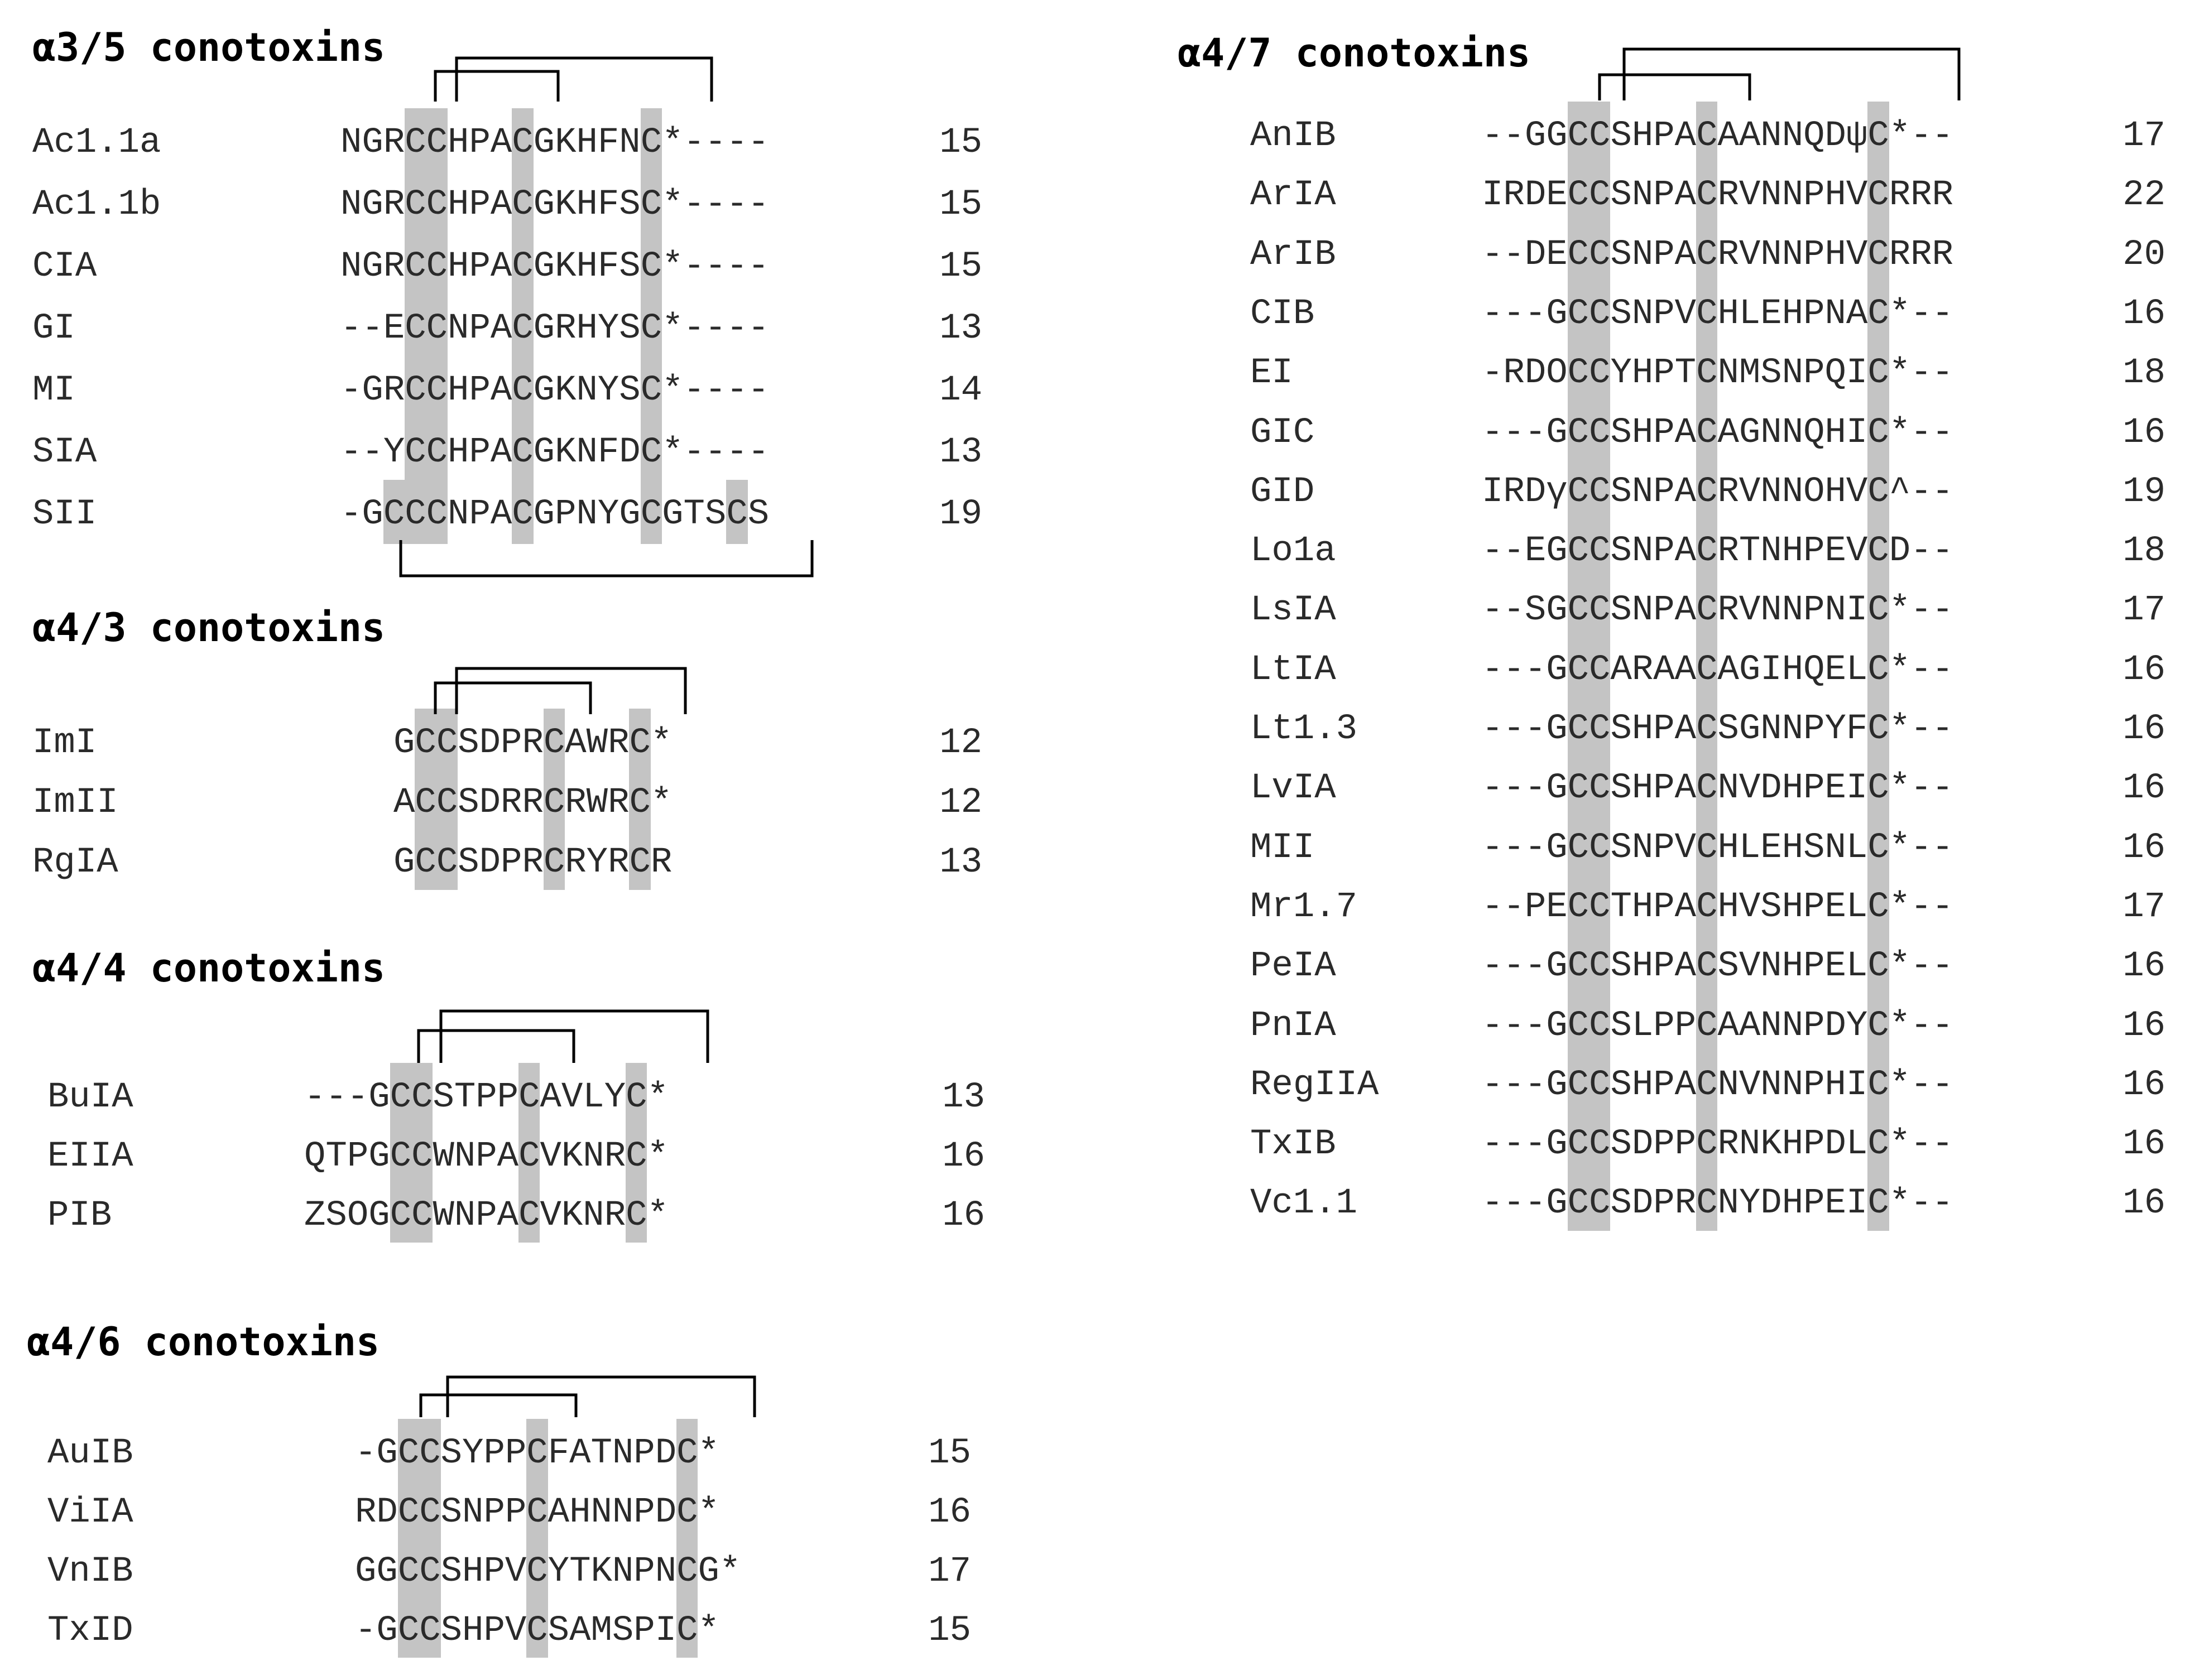 The width and height of the screenshot is (2185, 1680). What do you see at coordinates (537, 1513) in the screenshot?
I see `toxin-sequence: RDCCSNPPCAHNNPDC*` at bounding box center [537, 1513].